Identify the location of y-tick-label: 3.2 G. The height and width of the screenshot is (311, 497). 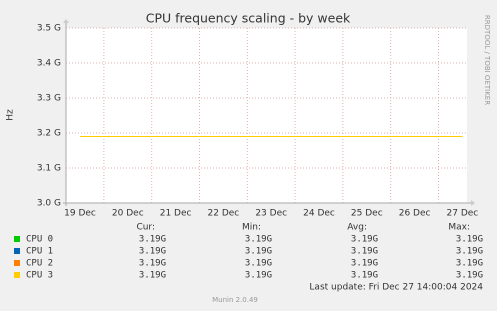
(49, 134).